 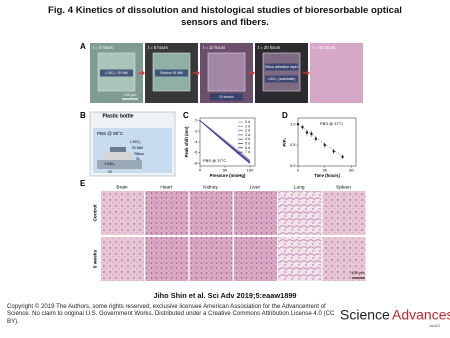 I want to click on frame-time: t = 65 hours, so click(x=324, y=47).